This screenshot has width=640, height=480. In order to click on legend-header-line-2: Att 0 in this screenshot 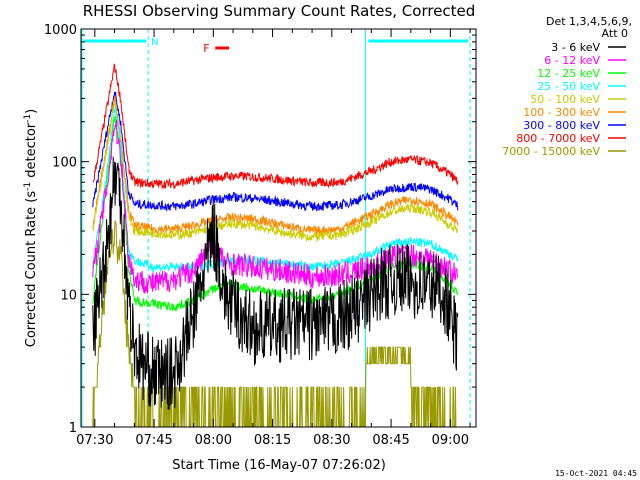, I will do `click(615, 33)`.